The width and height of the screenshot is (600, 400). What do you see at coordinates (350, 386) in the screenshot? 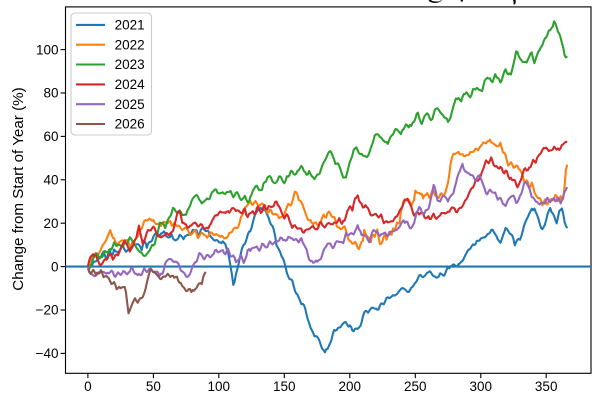
I see `svg-text: 200` at bounding box center [350, 386].